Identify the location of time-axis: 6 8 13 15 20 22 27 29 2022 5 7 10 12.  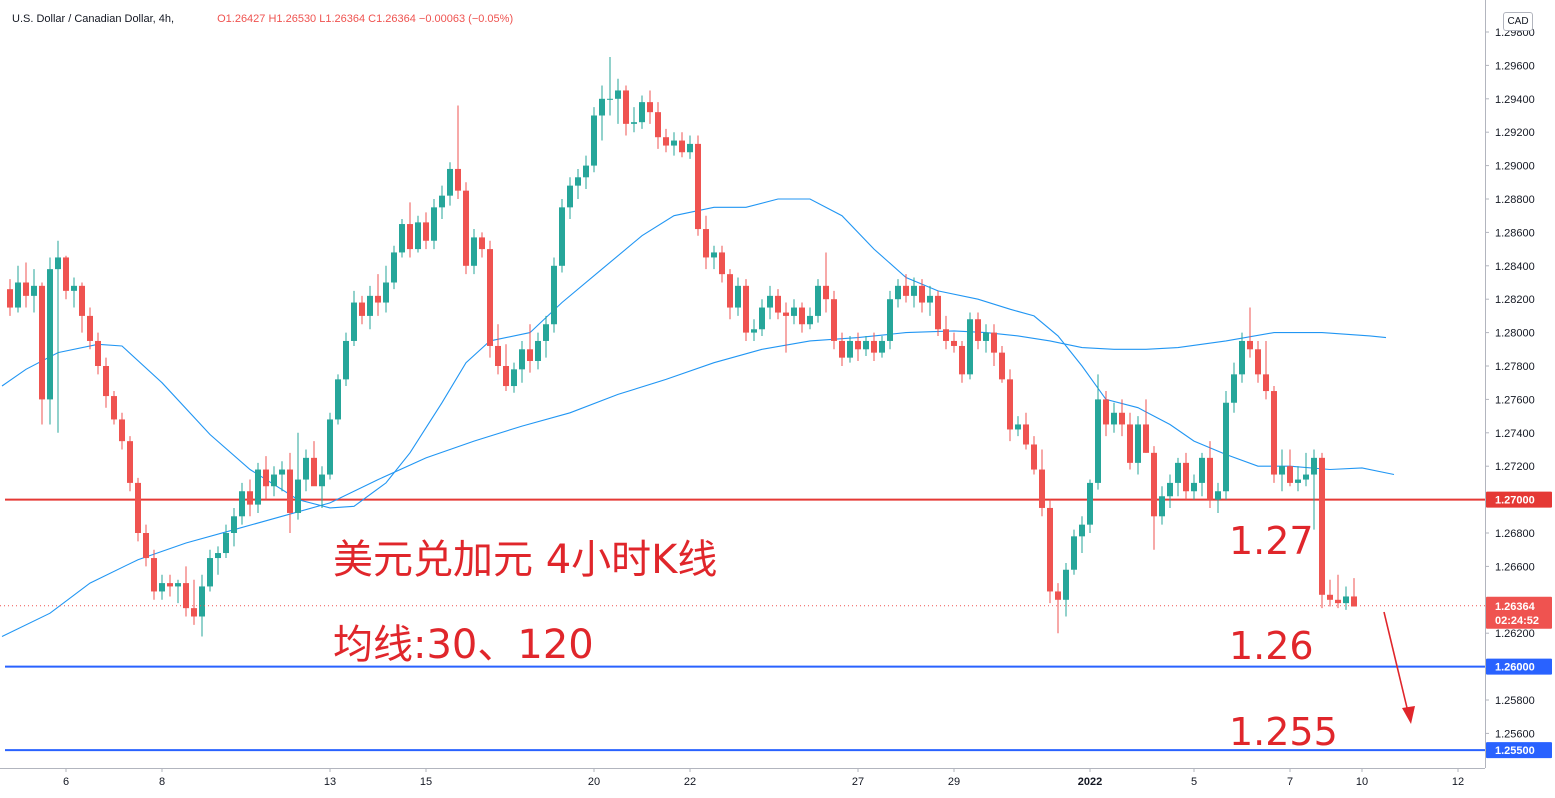
(763, 778).